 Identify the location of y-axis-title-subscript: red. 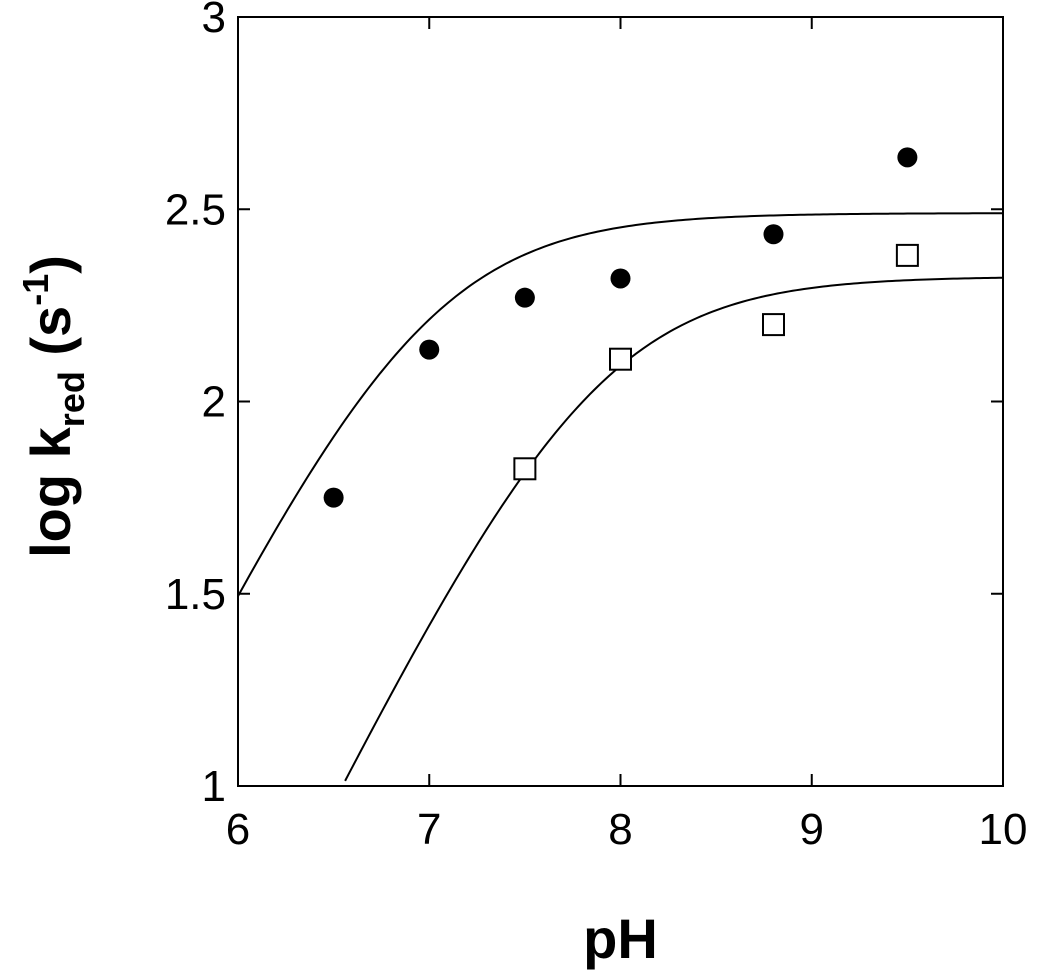
(71, 399).